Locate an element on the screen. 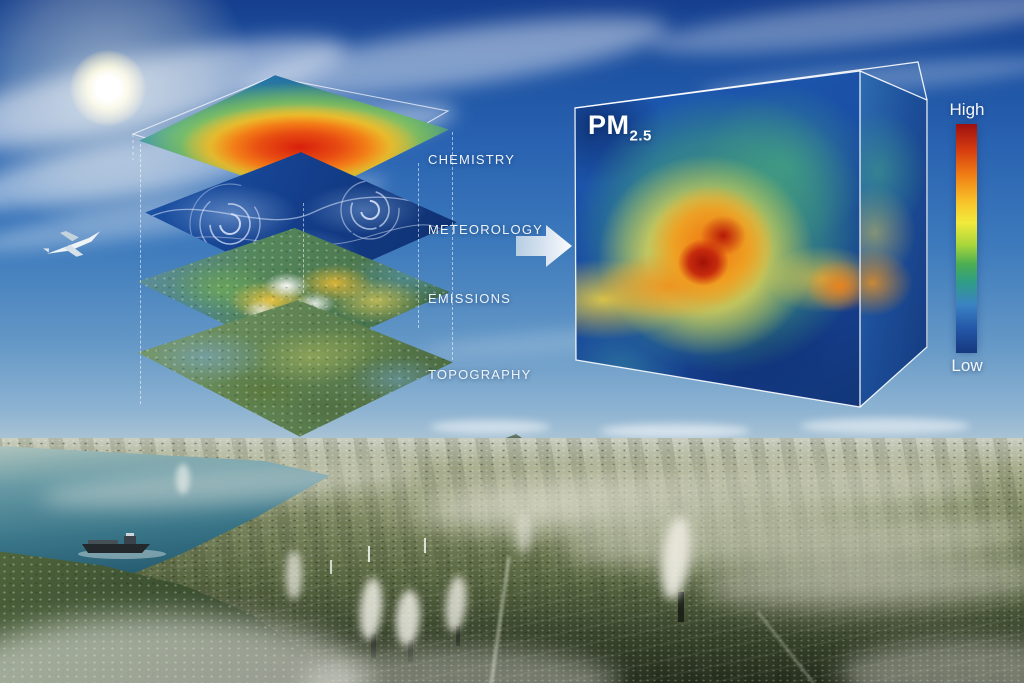  hill-smoke is located at coordinates (183, 479).